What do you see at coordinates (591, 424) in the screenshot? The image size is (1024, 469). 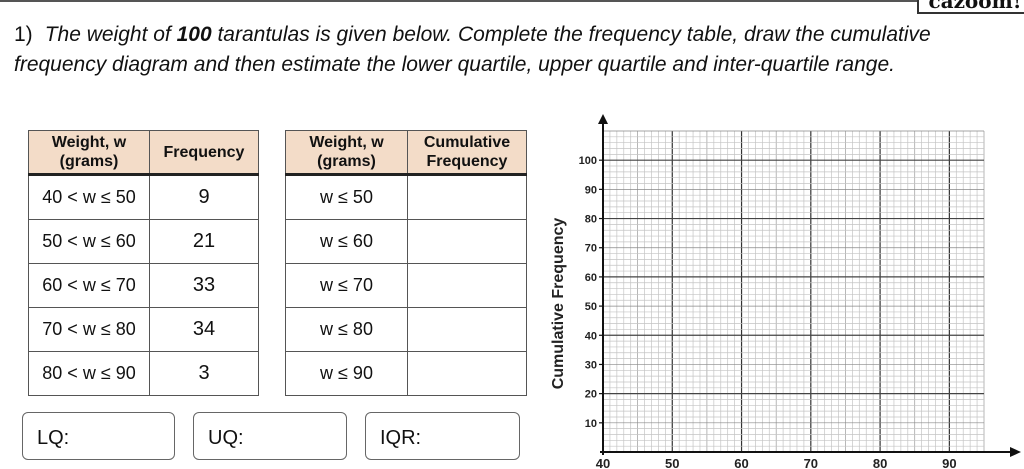 I see `y-tick-label: 10` at bounding box center [591, 424].